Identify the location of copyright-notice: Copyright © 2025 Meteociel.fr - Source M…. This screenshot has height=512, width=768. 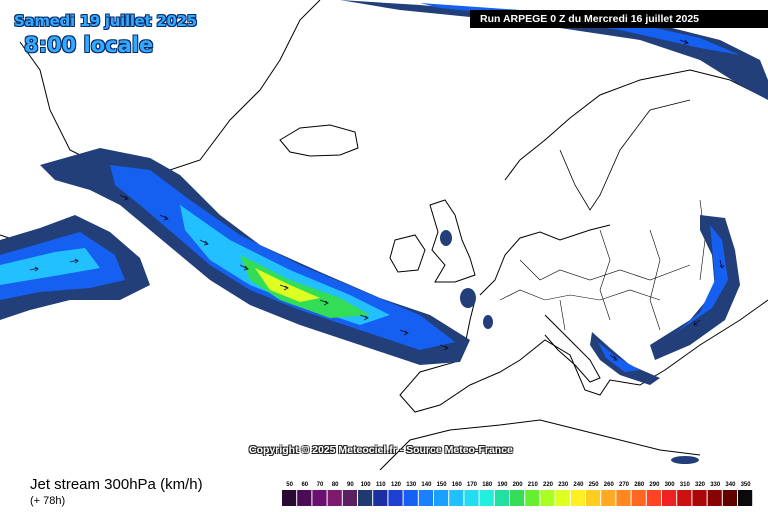
(381, 450).